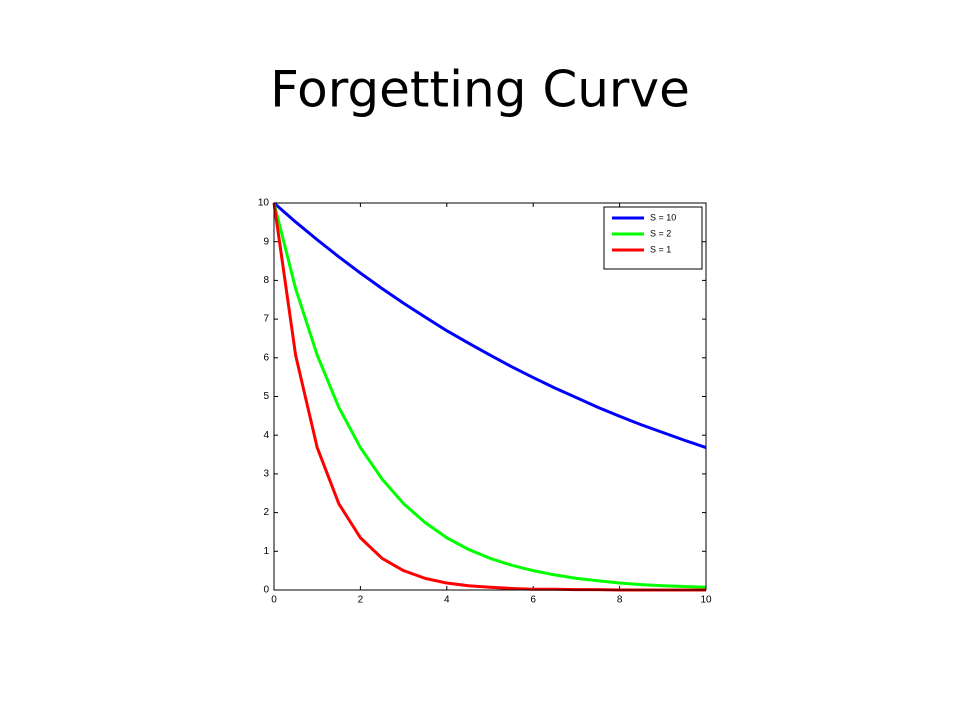 The height and width of the screenshot is (720, 960). What do you see at coordinates (660, 233) in the screenshot?
I see `legend-label: S = 2` at bounding box center [660, 233].